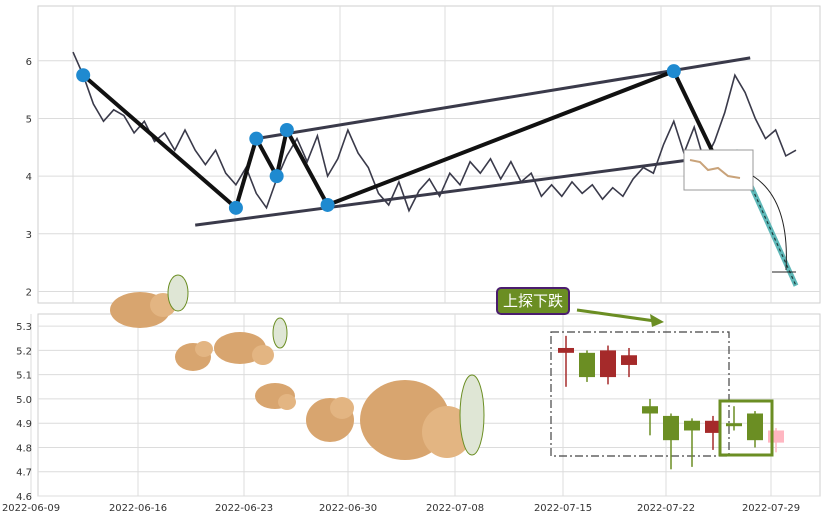  I want to click on highlight-box, so click(746, 428).